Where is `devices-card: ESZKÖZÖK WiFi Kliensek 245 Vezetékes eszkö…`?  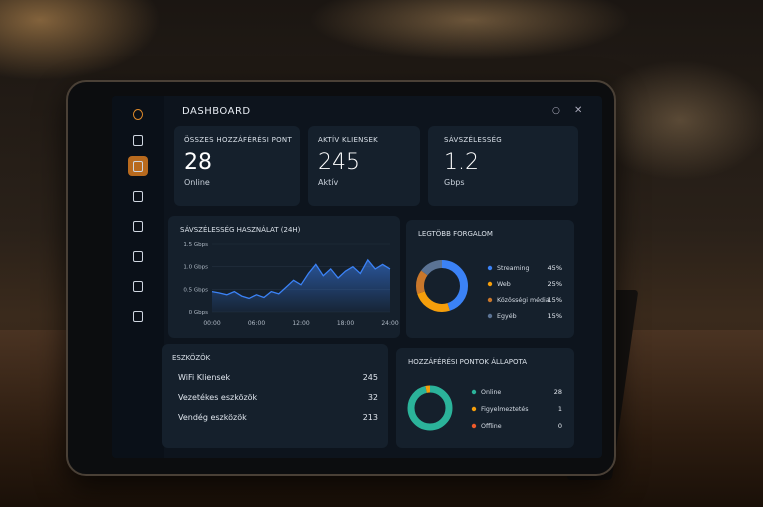 devices-card: ESZKÖZÖK WiFi Kliensek 245 Vezetékes eszkö… is located at coordinates (275, 396).